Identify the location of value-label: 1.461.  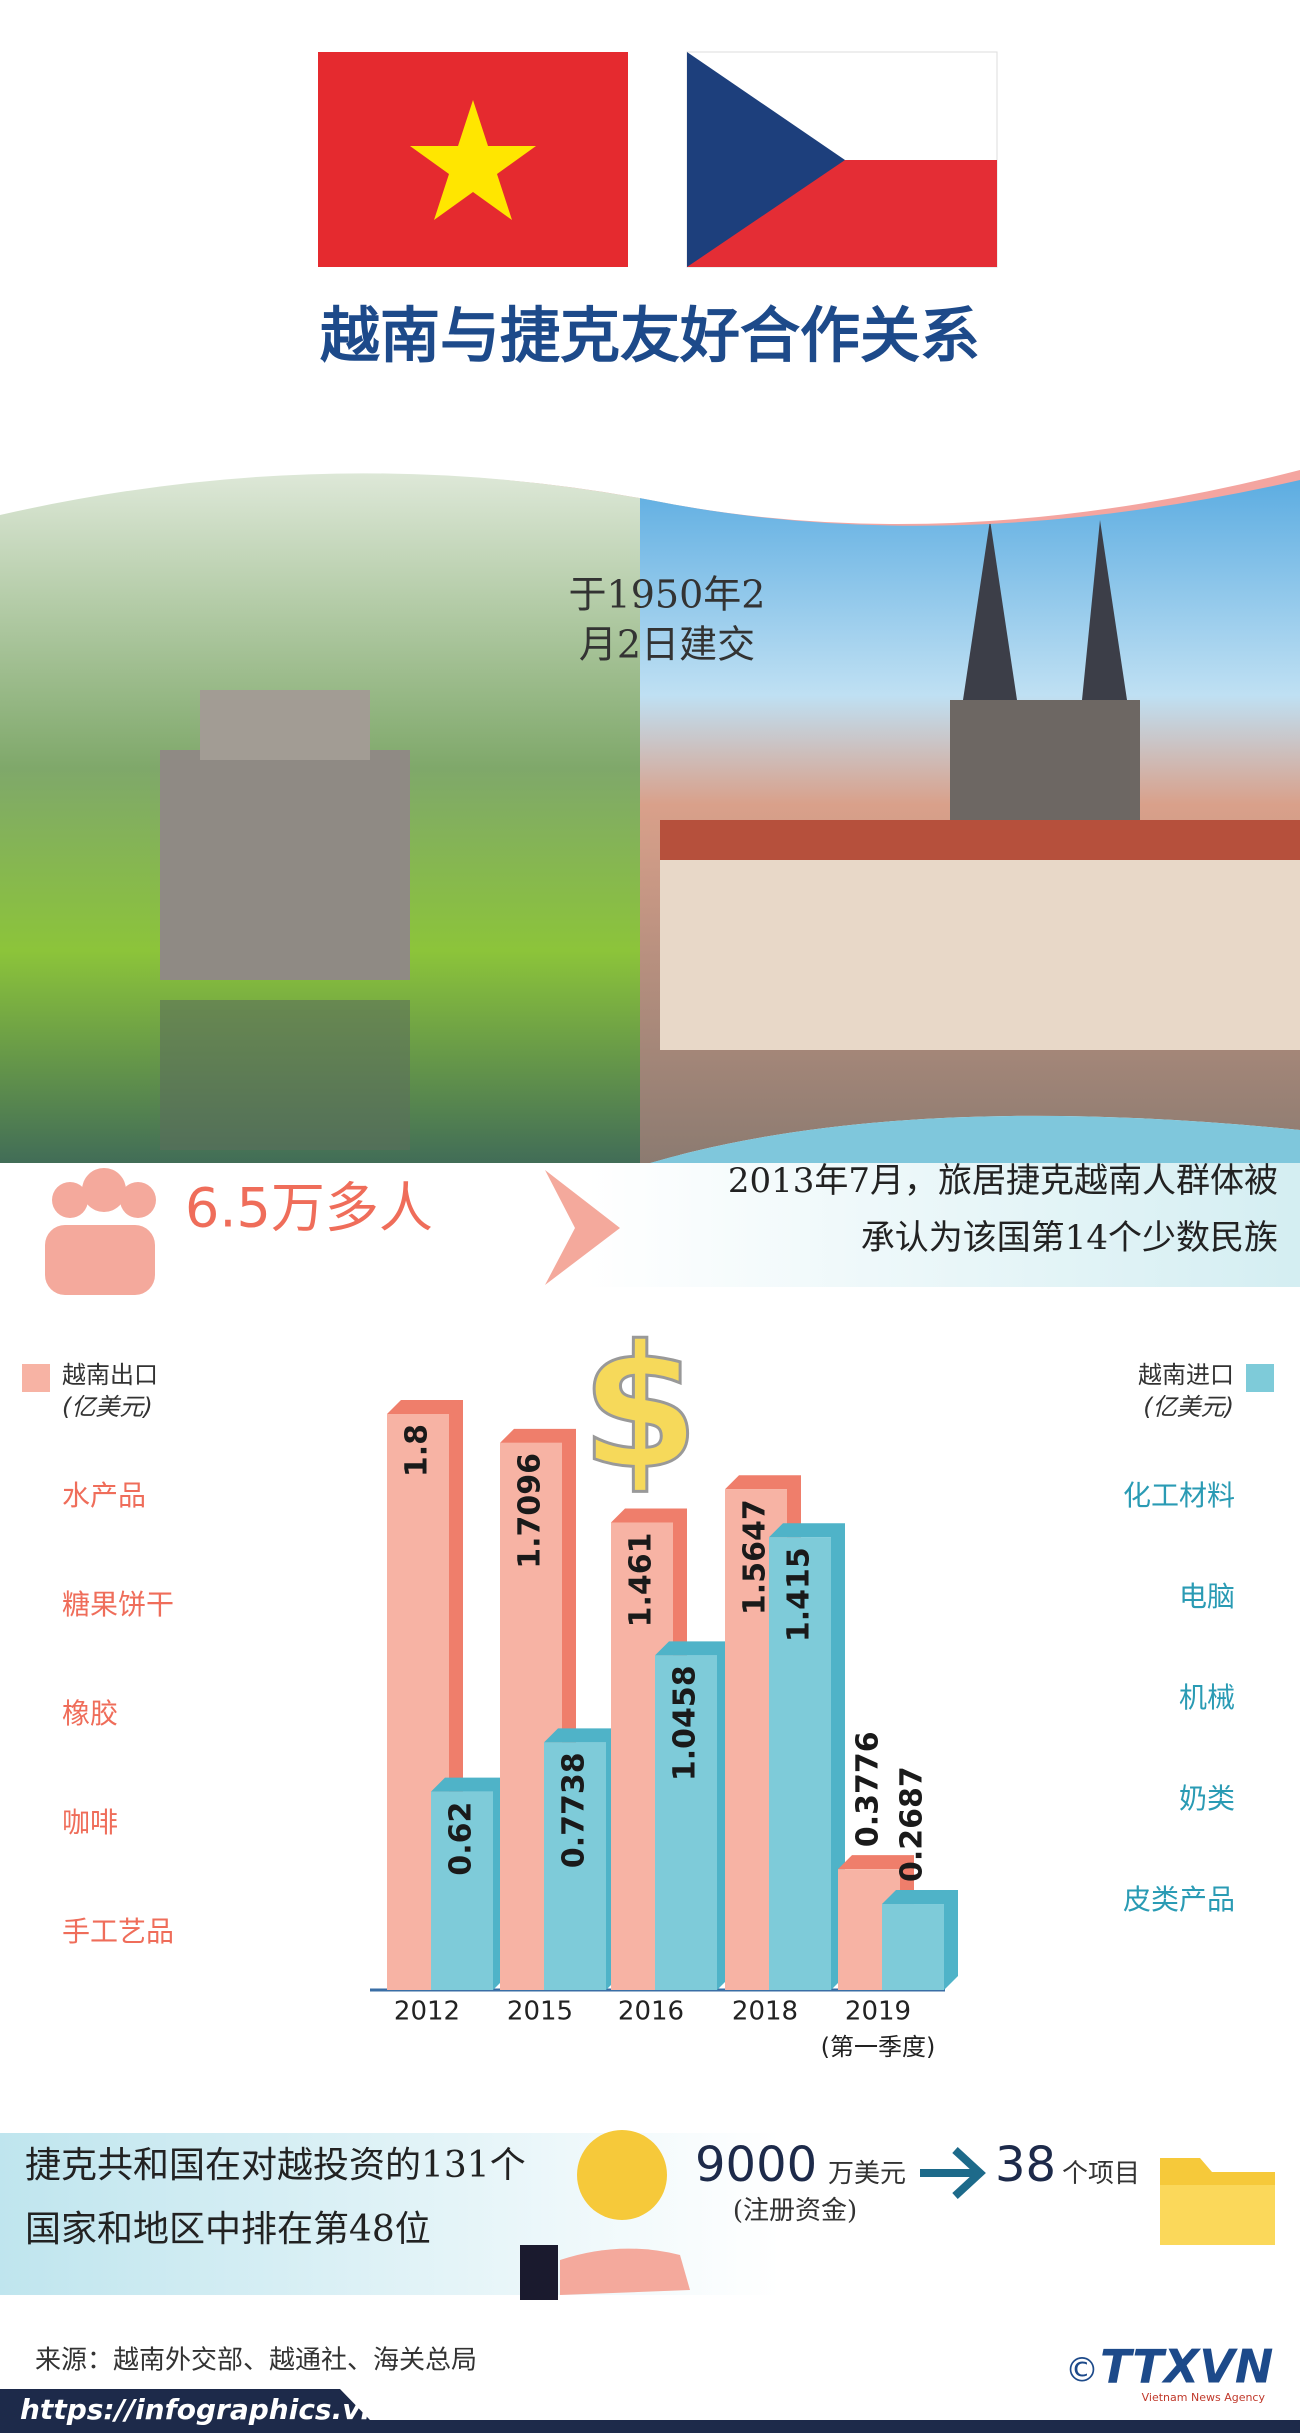
(641, 1579).